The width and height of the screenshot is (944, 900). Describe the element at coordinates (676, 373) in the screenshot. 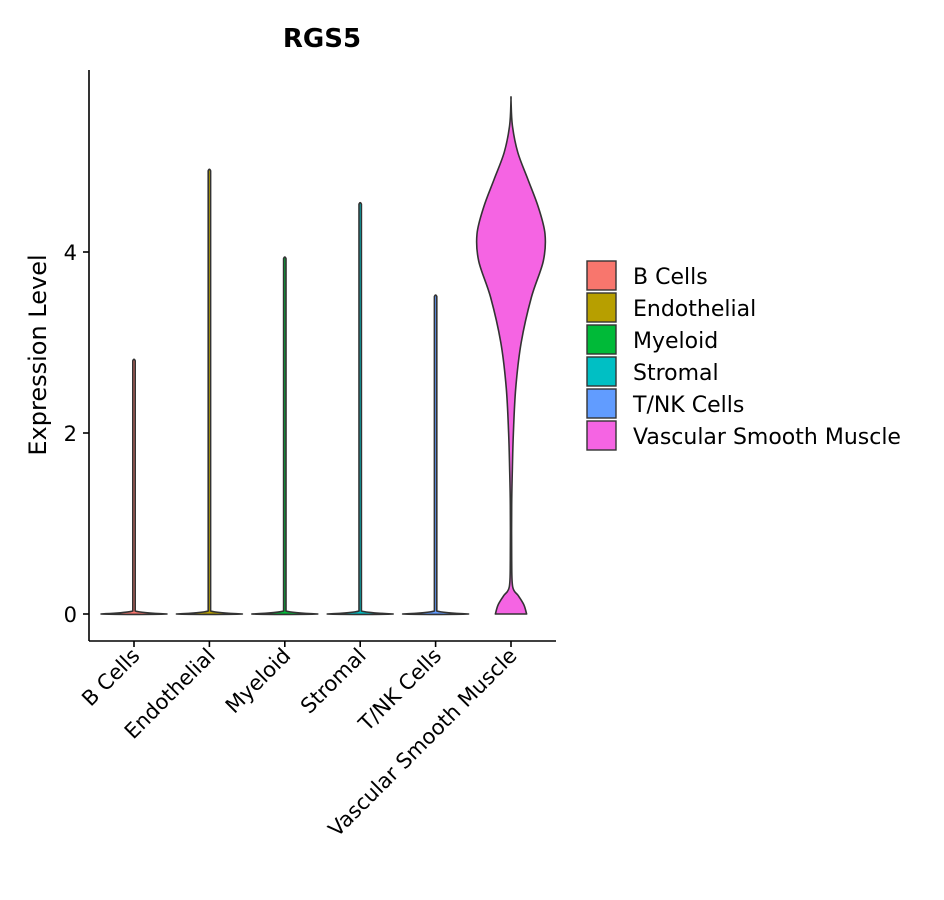

I see `legend-label: Stromal` at that location.